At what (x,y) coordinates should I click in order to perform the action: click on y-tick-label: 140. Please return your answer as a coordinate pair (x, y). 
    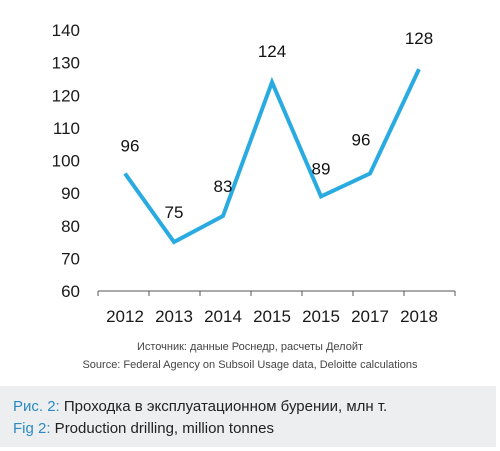
    Looking at the image, I should click on (66, 30).